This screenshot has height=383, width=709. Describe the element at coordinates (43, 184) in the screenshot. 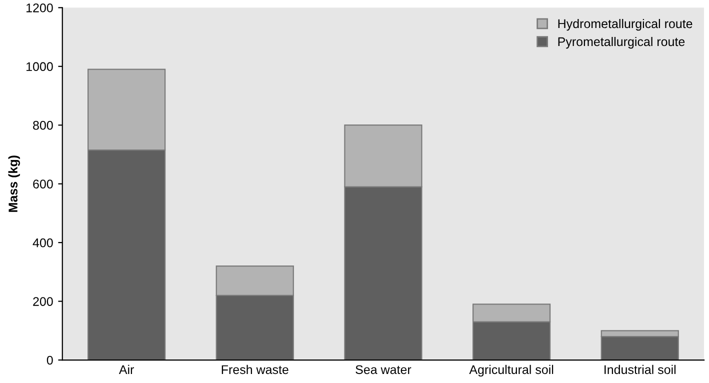

I see `y-tick-label: 600` at that location.